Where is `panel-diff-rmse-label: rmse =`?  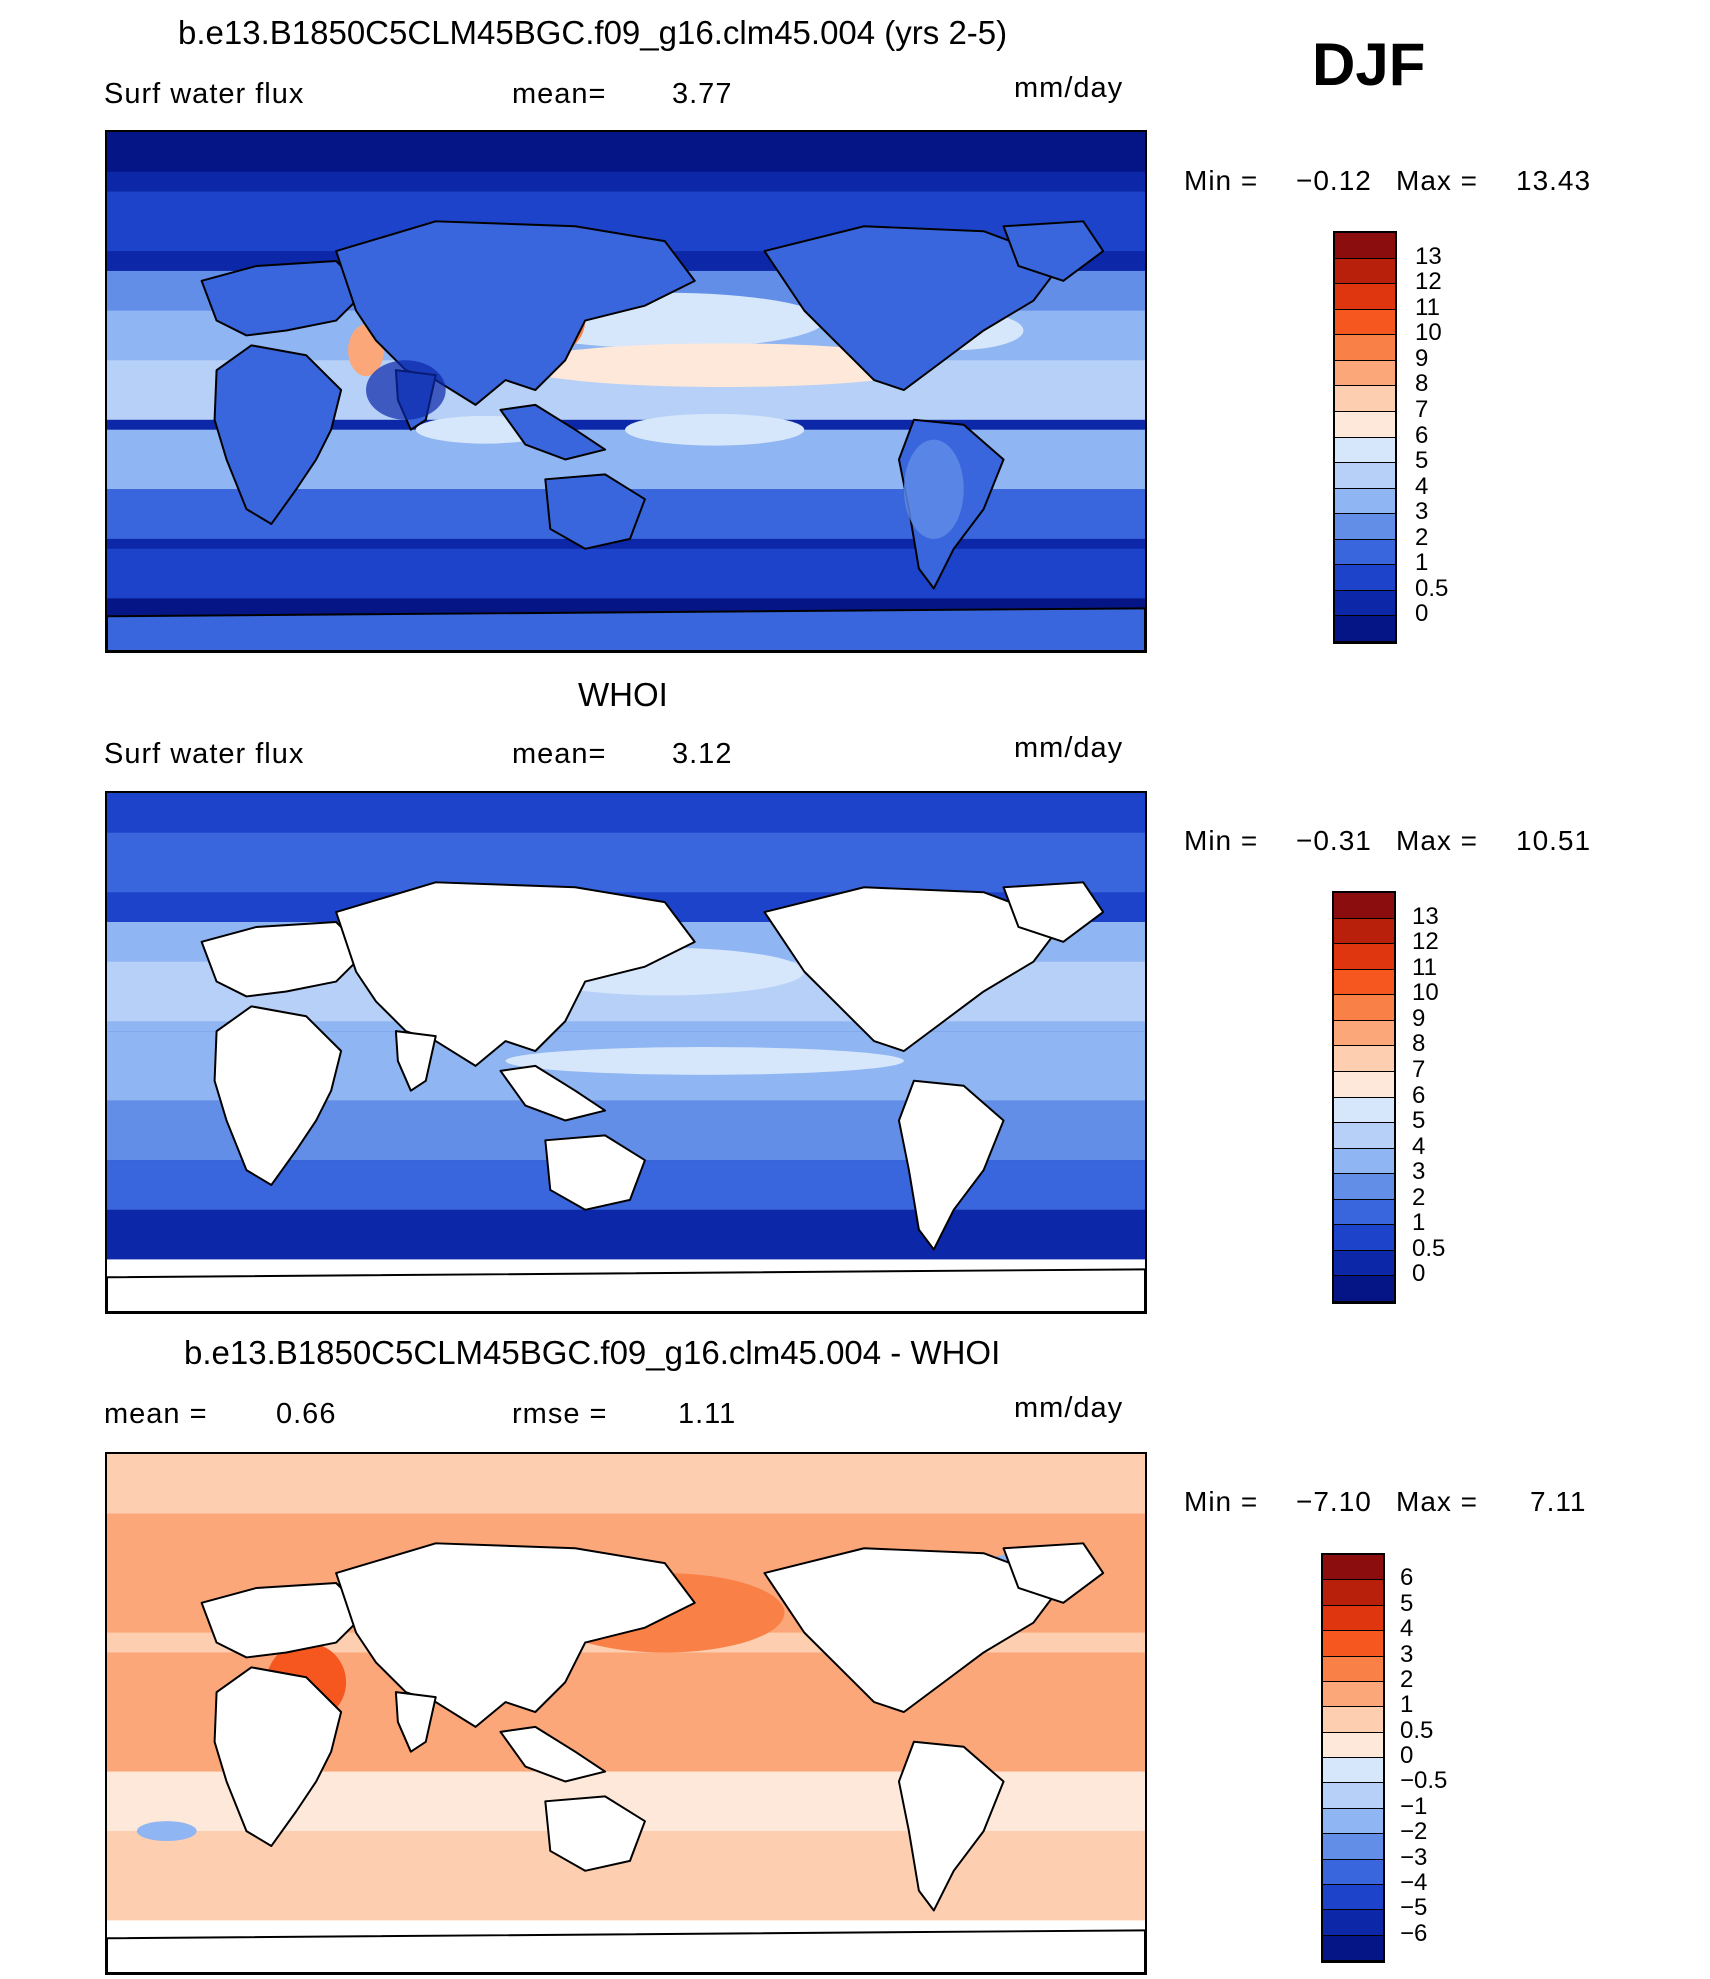 panel-diff-rmse-label: rmse = is located at coordinates (560, 1414).